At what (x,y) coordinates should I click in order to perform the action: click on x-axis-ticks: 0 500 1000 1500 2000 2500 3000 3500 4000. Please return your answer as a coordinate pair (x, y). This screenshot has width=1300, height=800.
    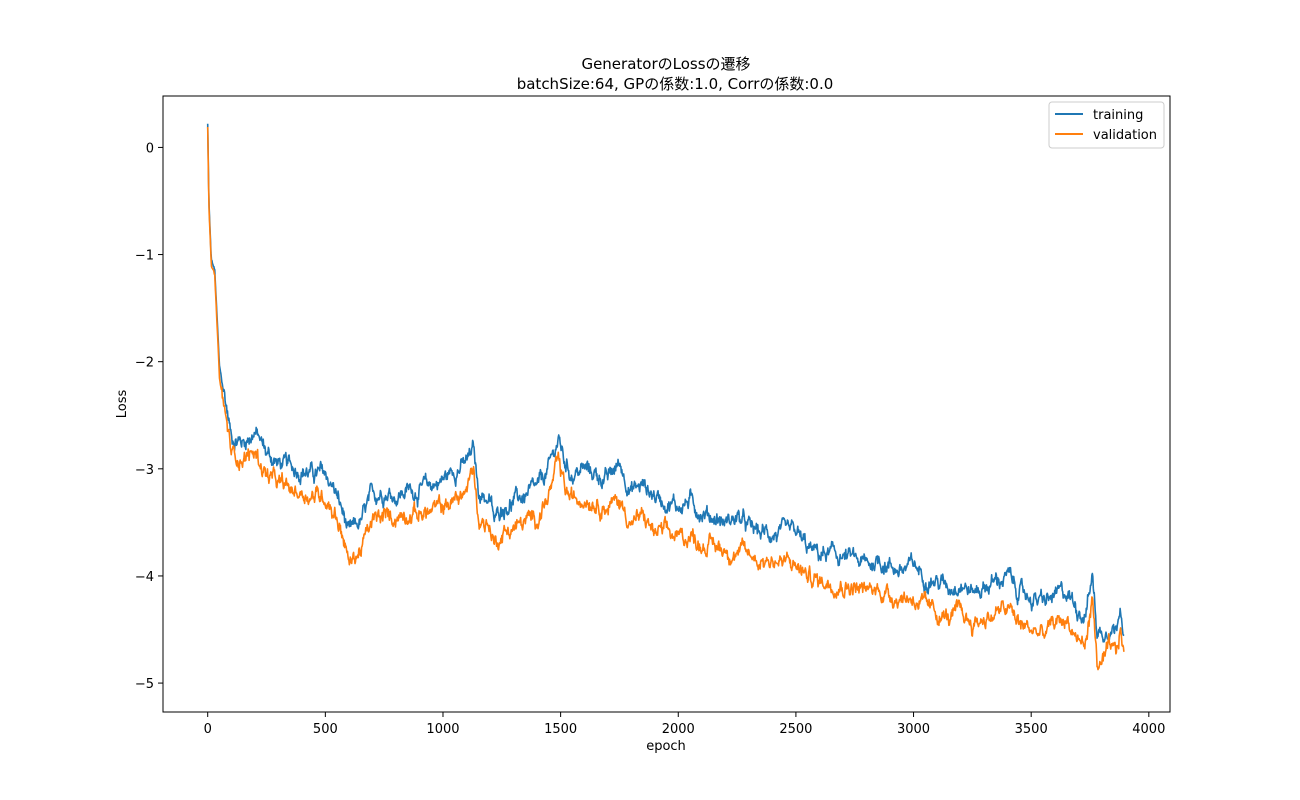
    Looking at the image, I should click on (684, 724).